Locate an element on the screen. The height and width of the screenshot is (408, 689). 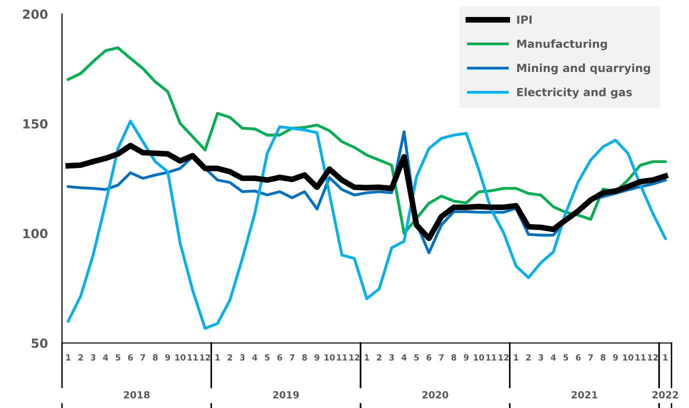
text: 2019 is located at coordinates (286, 394).